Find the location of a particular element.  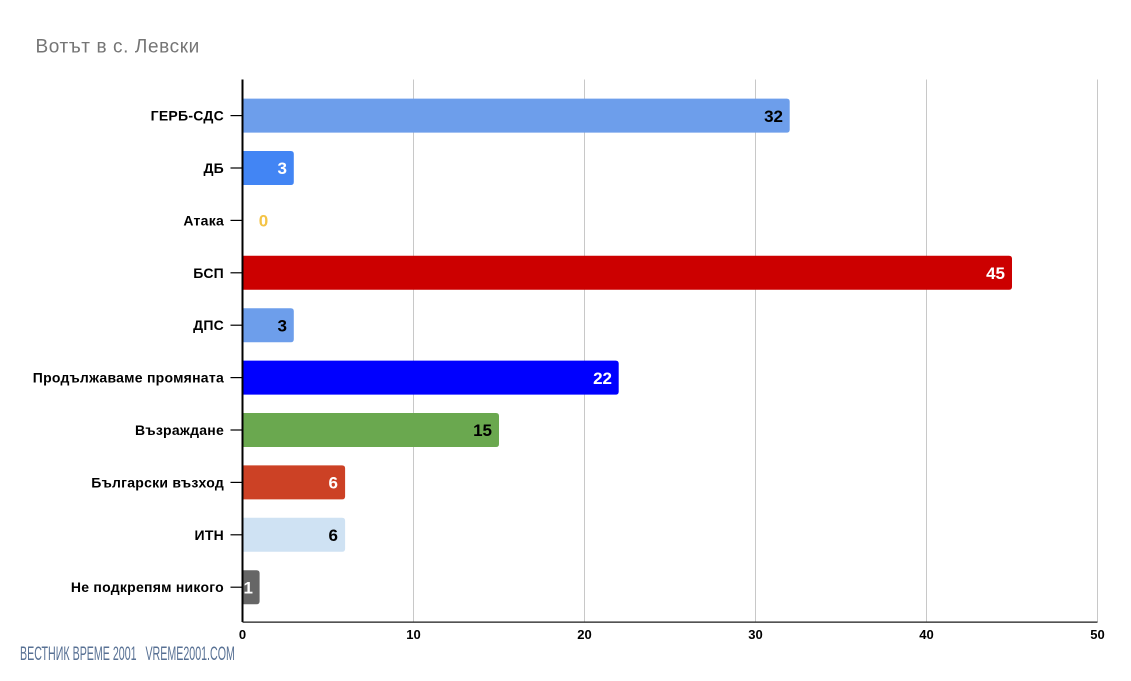

svg-text: 40 is located at coordinates (926, 634).